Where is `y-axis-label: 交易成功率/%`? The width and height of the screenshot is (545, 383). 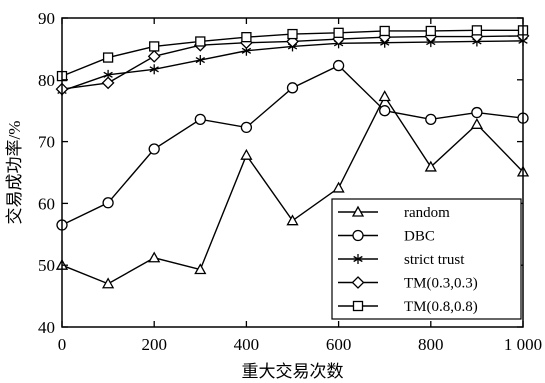
y-axis-label: 交易成功率/% is located at coordinates (14, 173).